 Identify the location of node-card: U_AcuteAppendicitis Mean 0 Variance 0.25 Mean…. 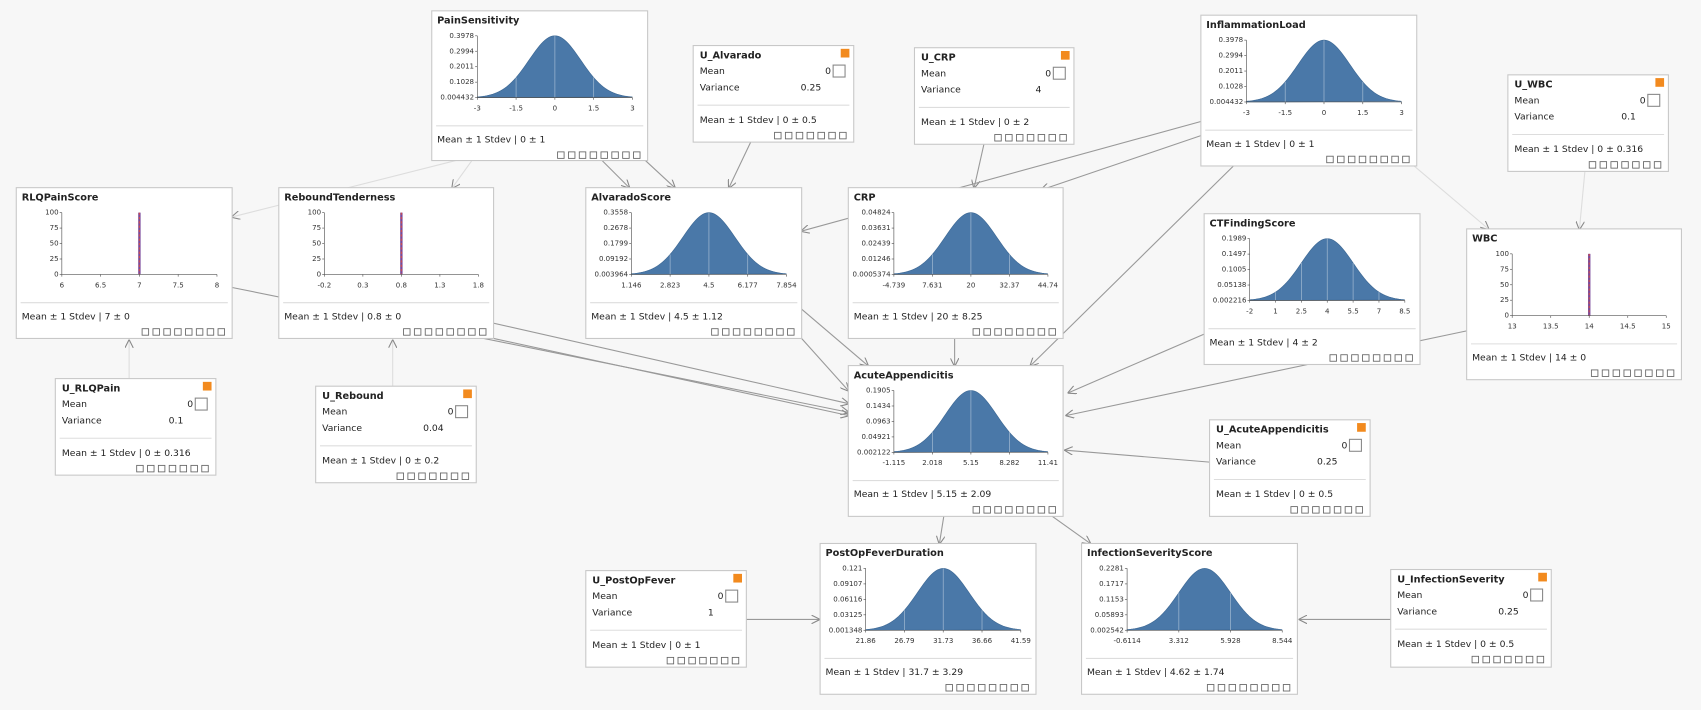
(1290, 468).